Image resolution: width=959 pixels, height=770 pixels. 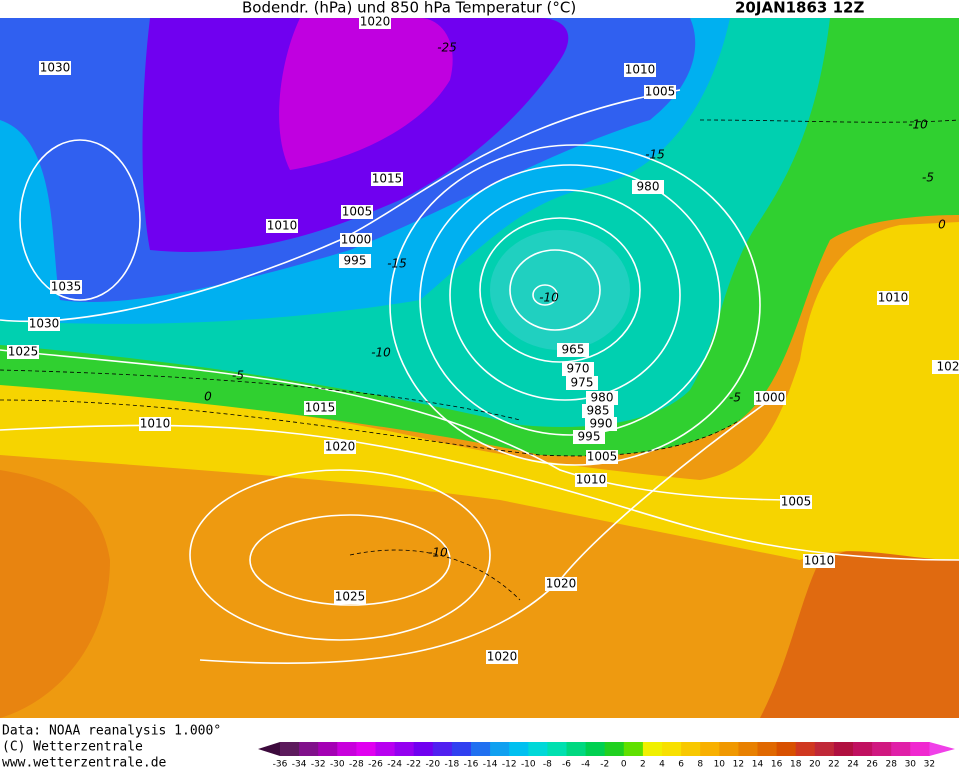 I want to click on colorbar-label: 0, so click(x=624, y=765).